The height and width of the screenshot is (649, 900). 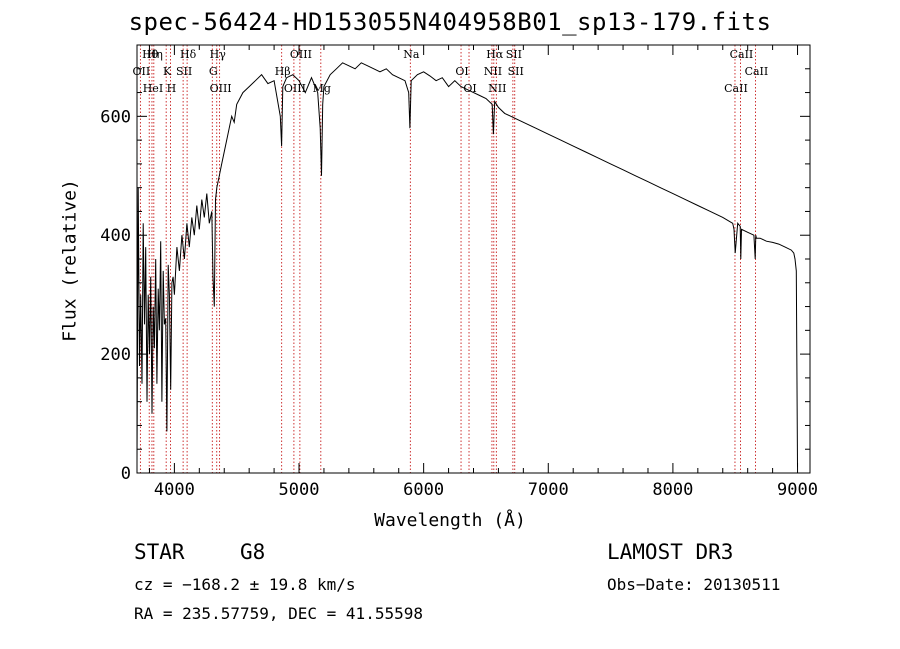 What do you see at coordinates (495, 54) in the screenshot?
I see `line-marker-label: Hα` at bounding box center [495, 54].